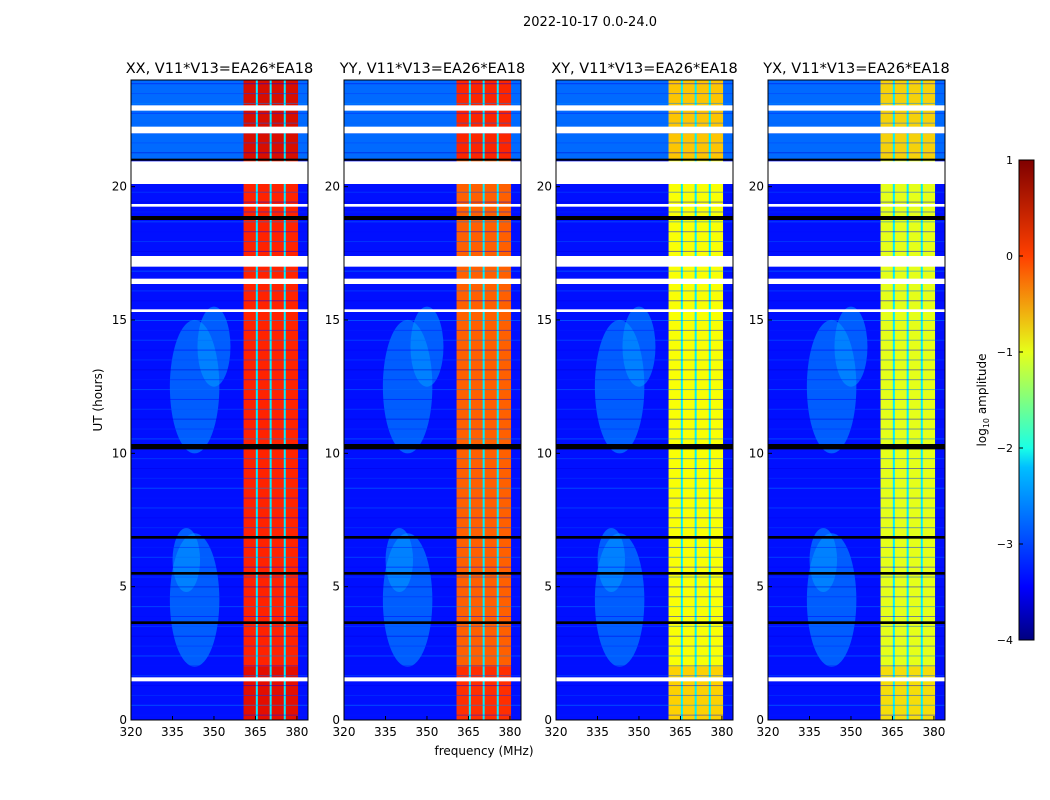  I want to click on y-tick-label: 10, so click(332, 453).